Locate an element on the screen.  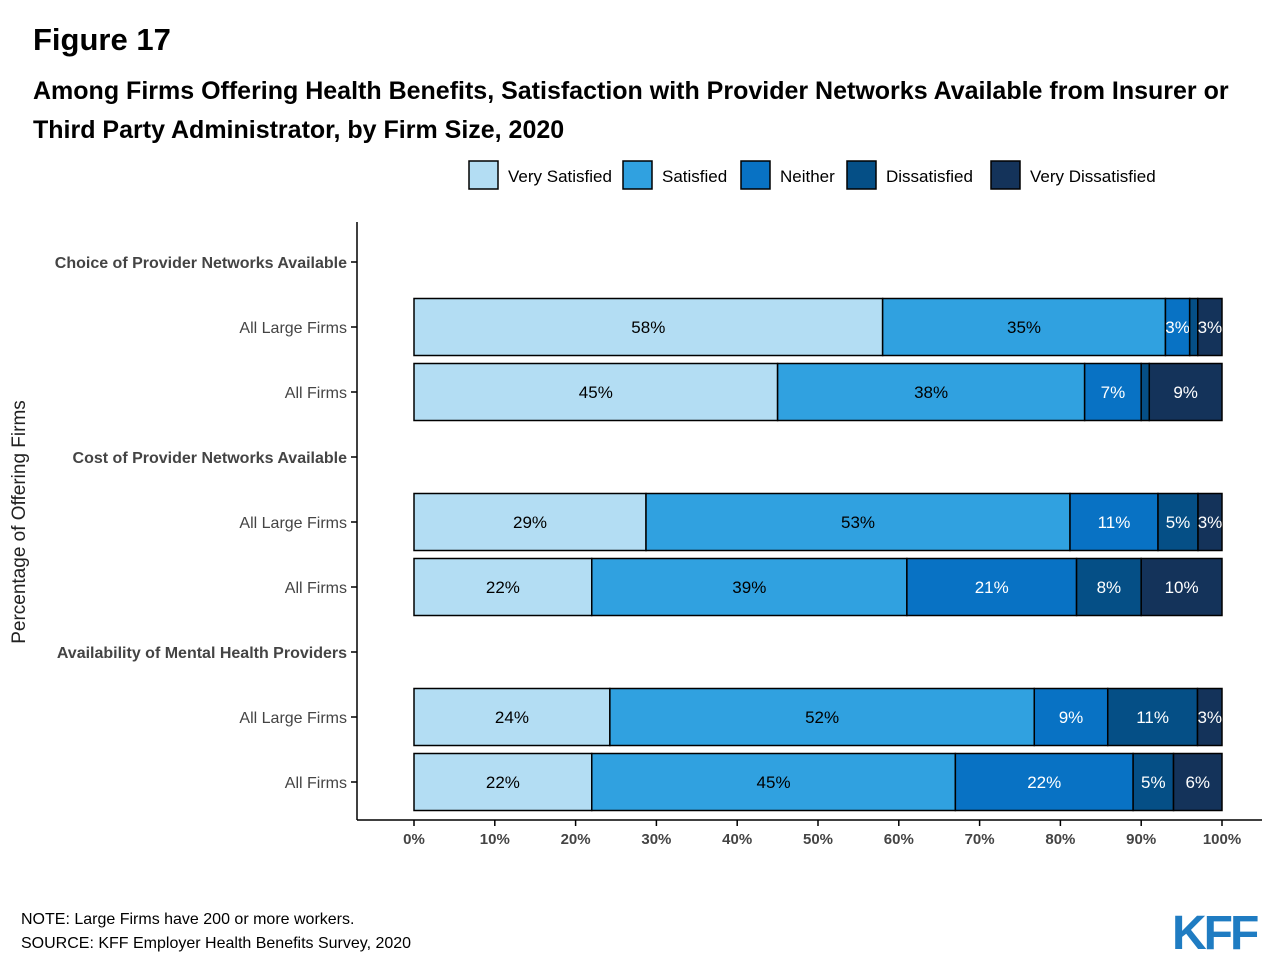
y-axis-title: Percentage of Offering Firms is located at coordinates (19, 522).